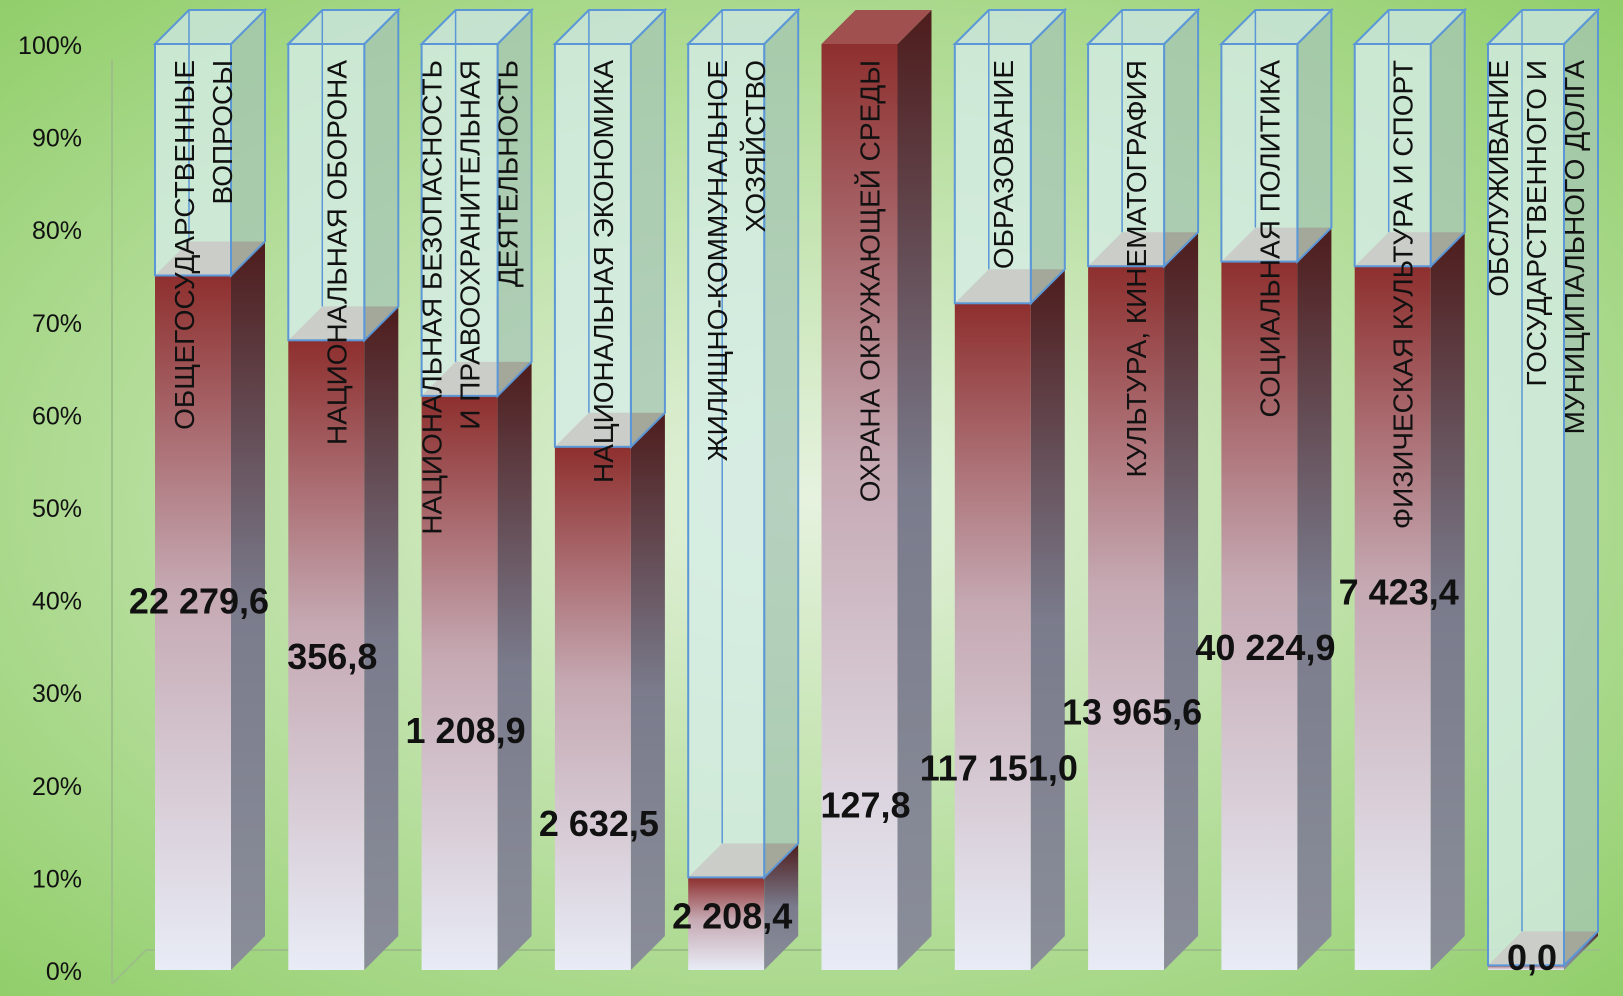 The height and width of the screenshot is (996, 1623). I want to click on category-label: НАЦИОНАЛЬНАЯ ЭКОНОМИКА, so click(603, 271).